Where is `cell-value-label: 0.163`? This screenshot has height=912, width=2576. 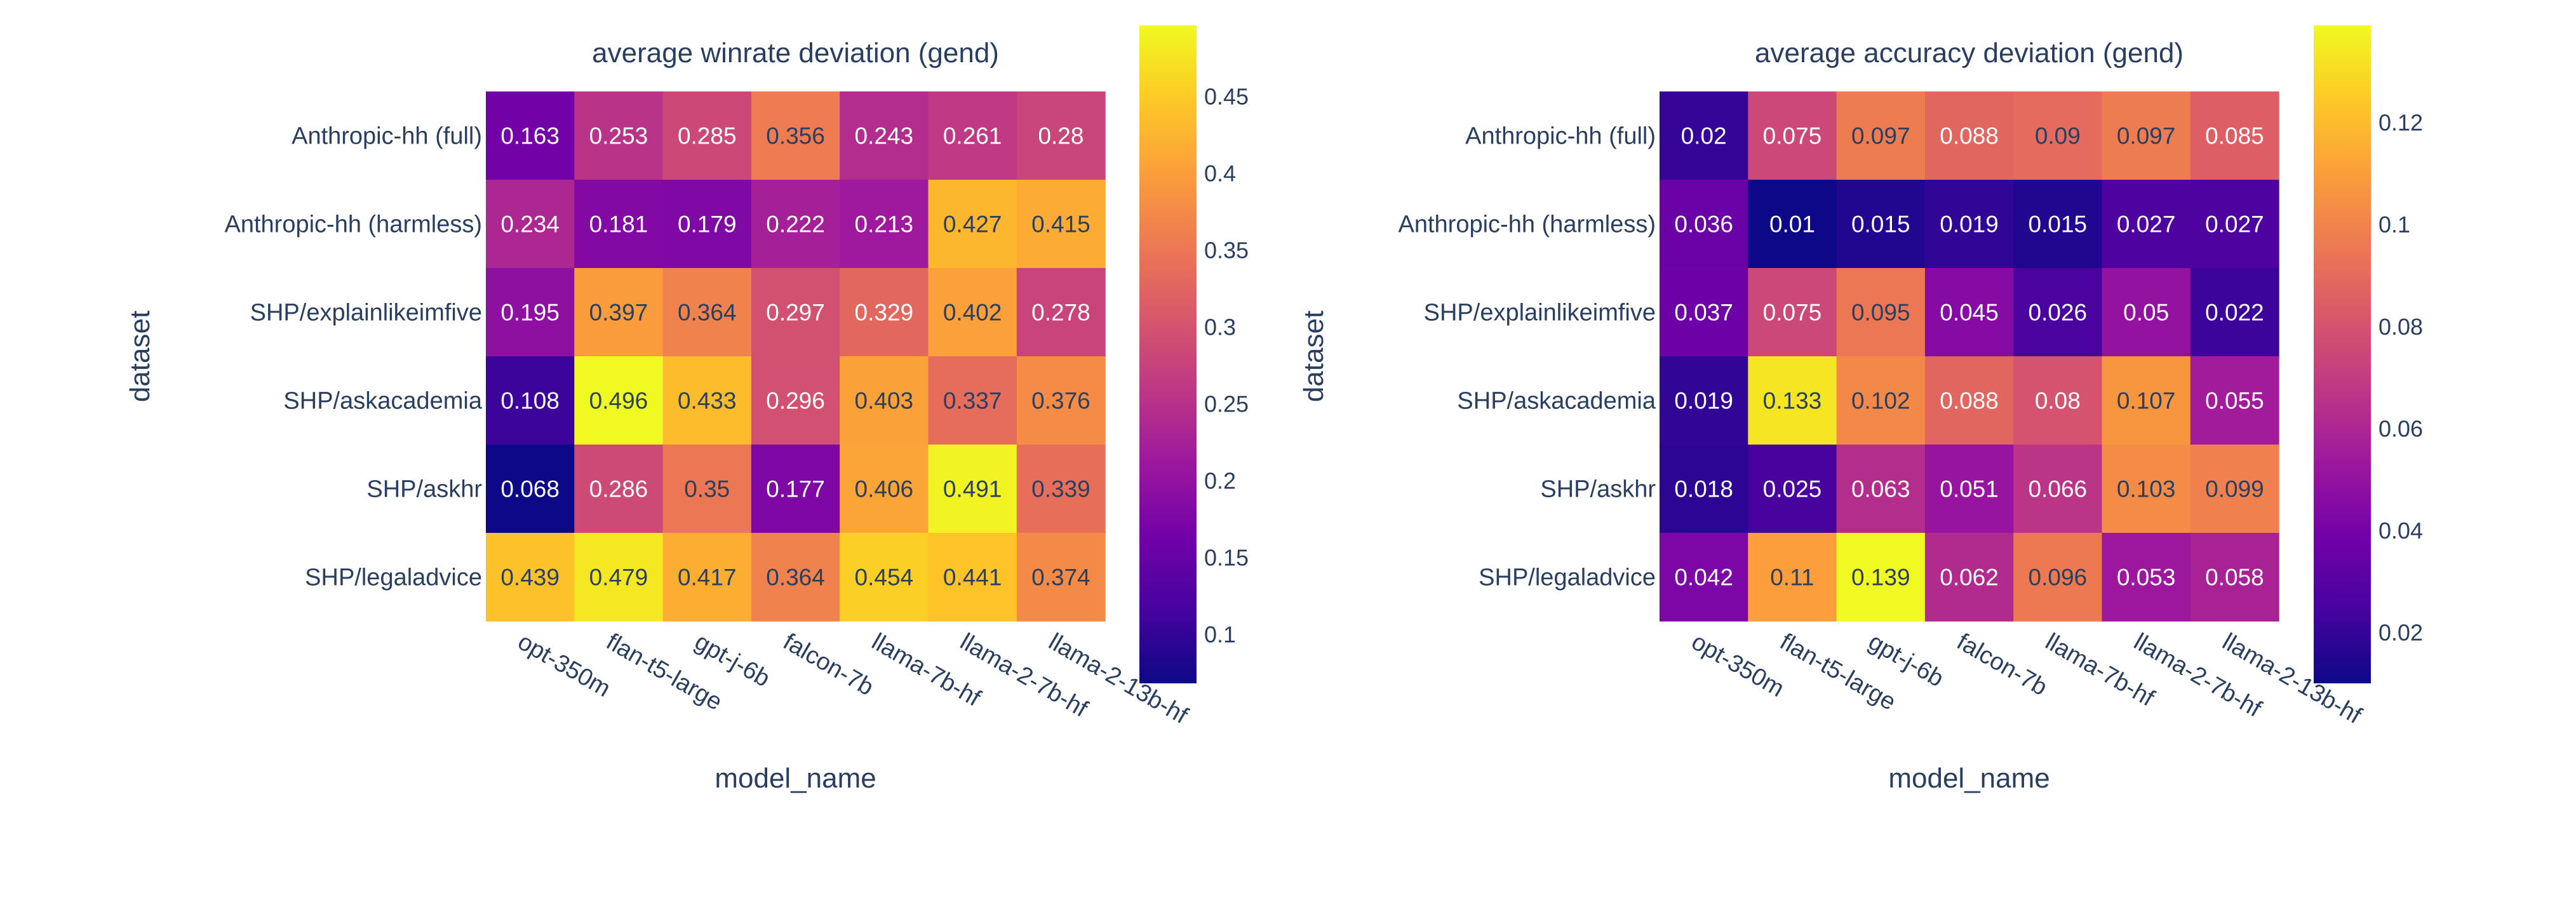 cell-value-label: 0.163 is located at coordinates (530, 136).